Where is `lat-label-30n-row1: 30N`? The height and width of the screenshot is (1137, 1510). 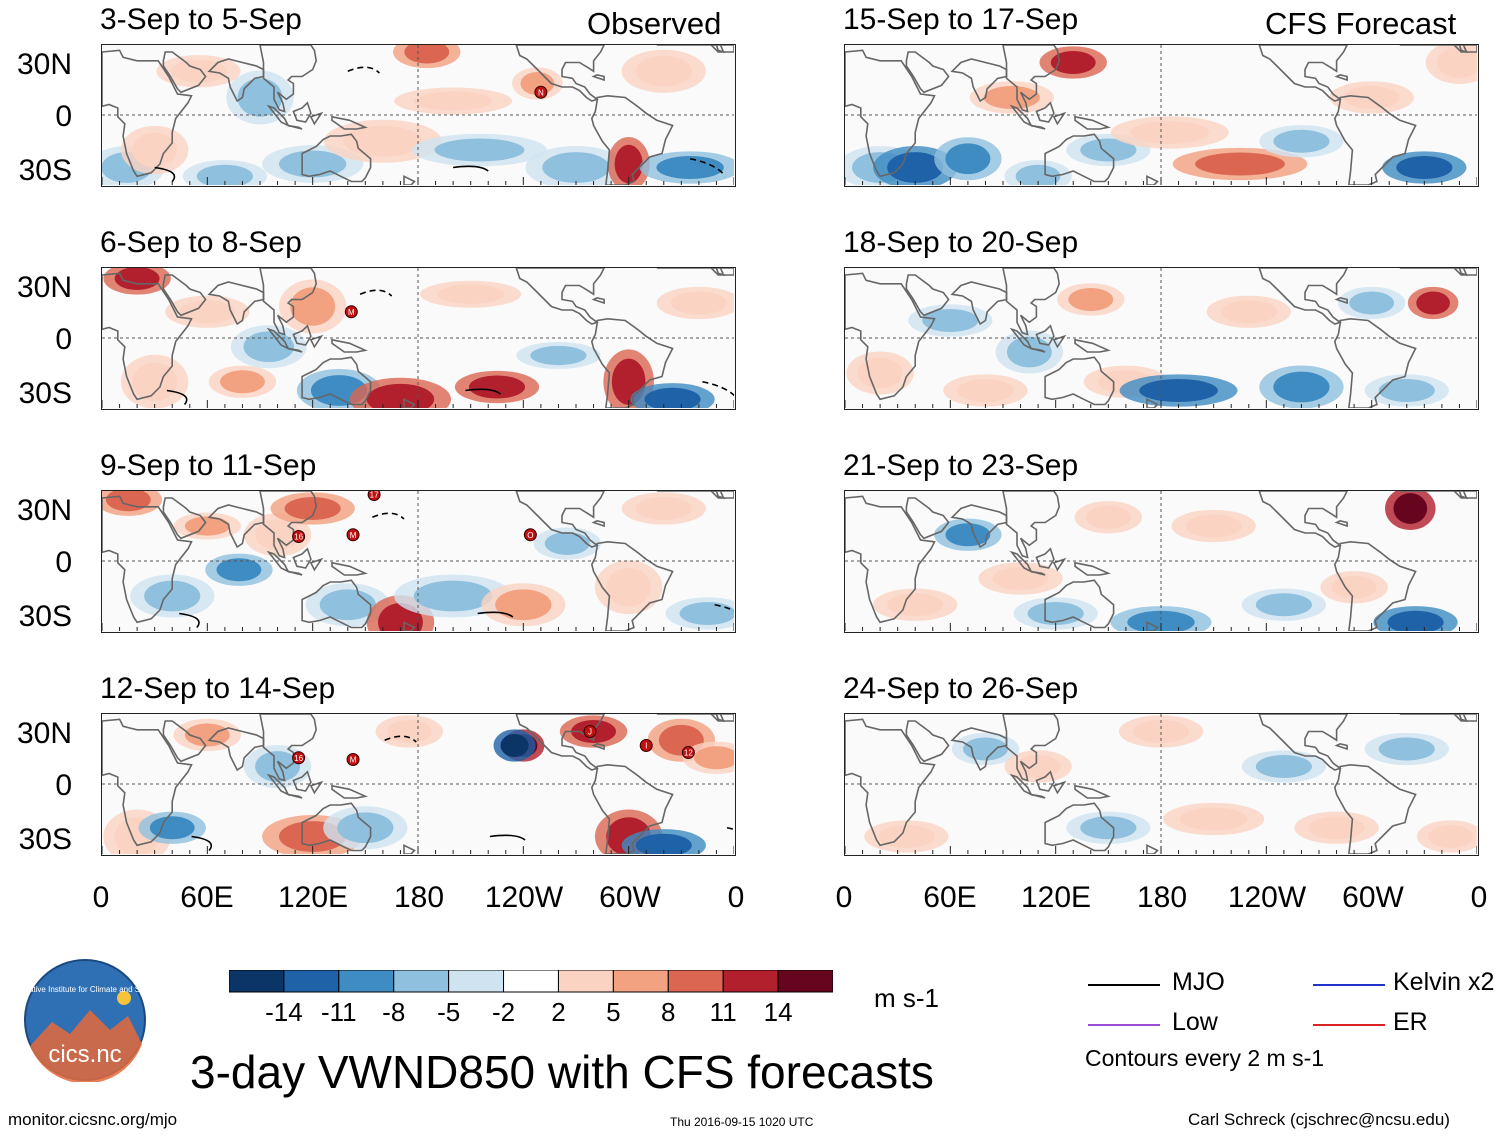 lat-label-30n-row1: 30N is located at coordinates (44, 64).